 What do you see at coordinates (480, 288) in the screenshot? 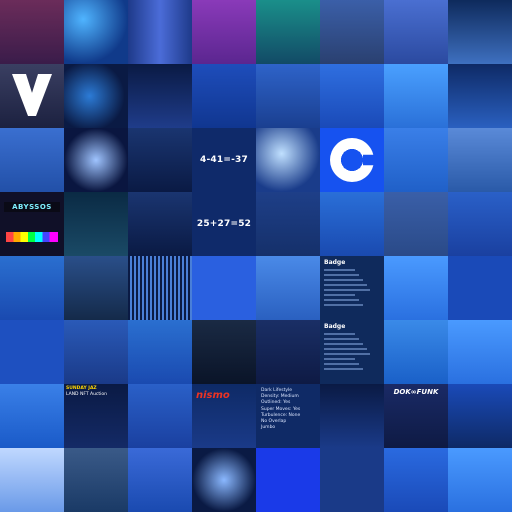
I see `pixel-green-kid` at bounding box center [480, 288].